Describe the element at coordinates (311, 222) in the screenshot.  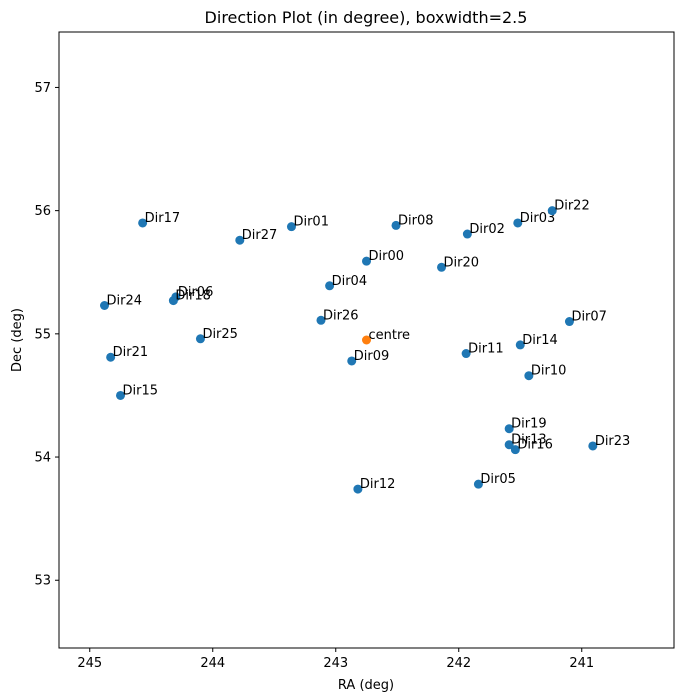
I see `direction-label: Dir01` at that location.